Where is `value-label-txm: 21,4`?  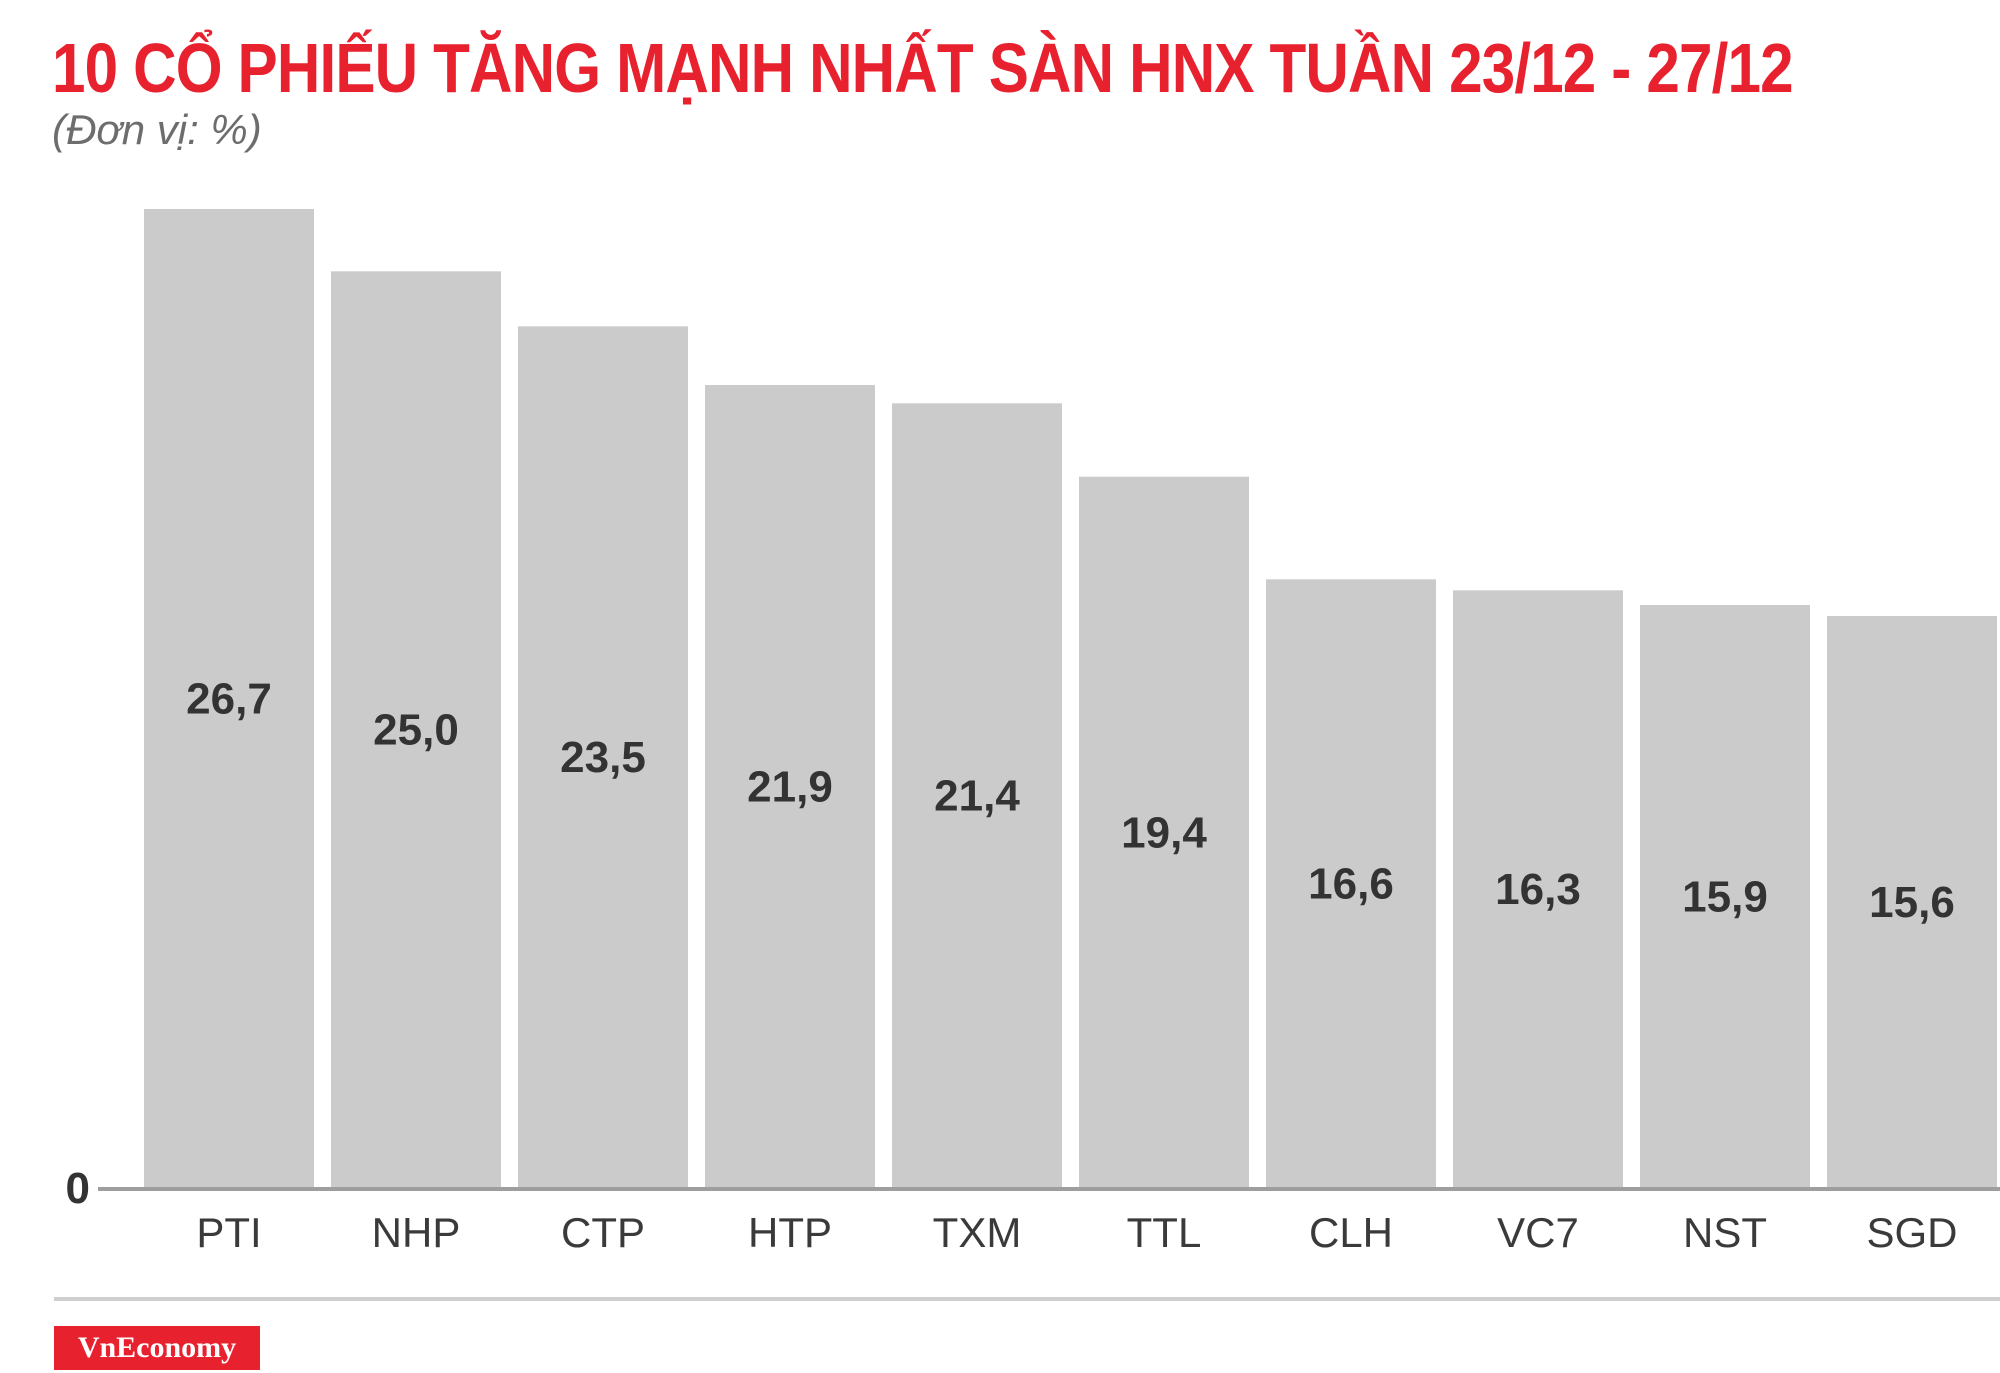
value-label-txm: 21,4 is located at coordinates (977, 796).